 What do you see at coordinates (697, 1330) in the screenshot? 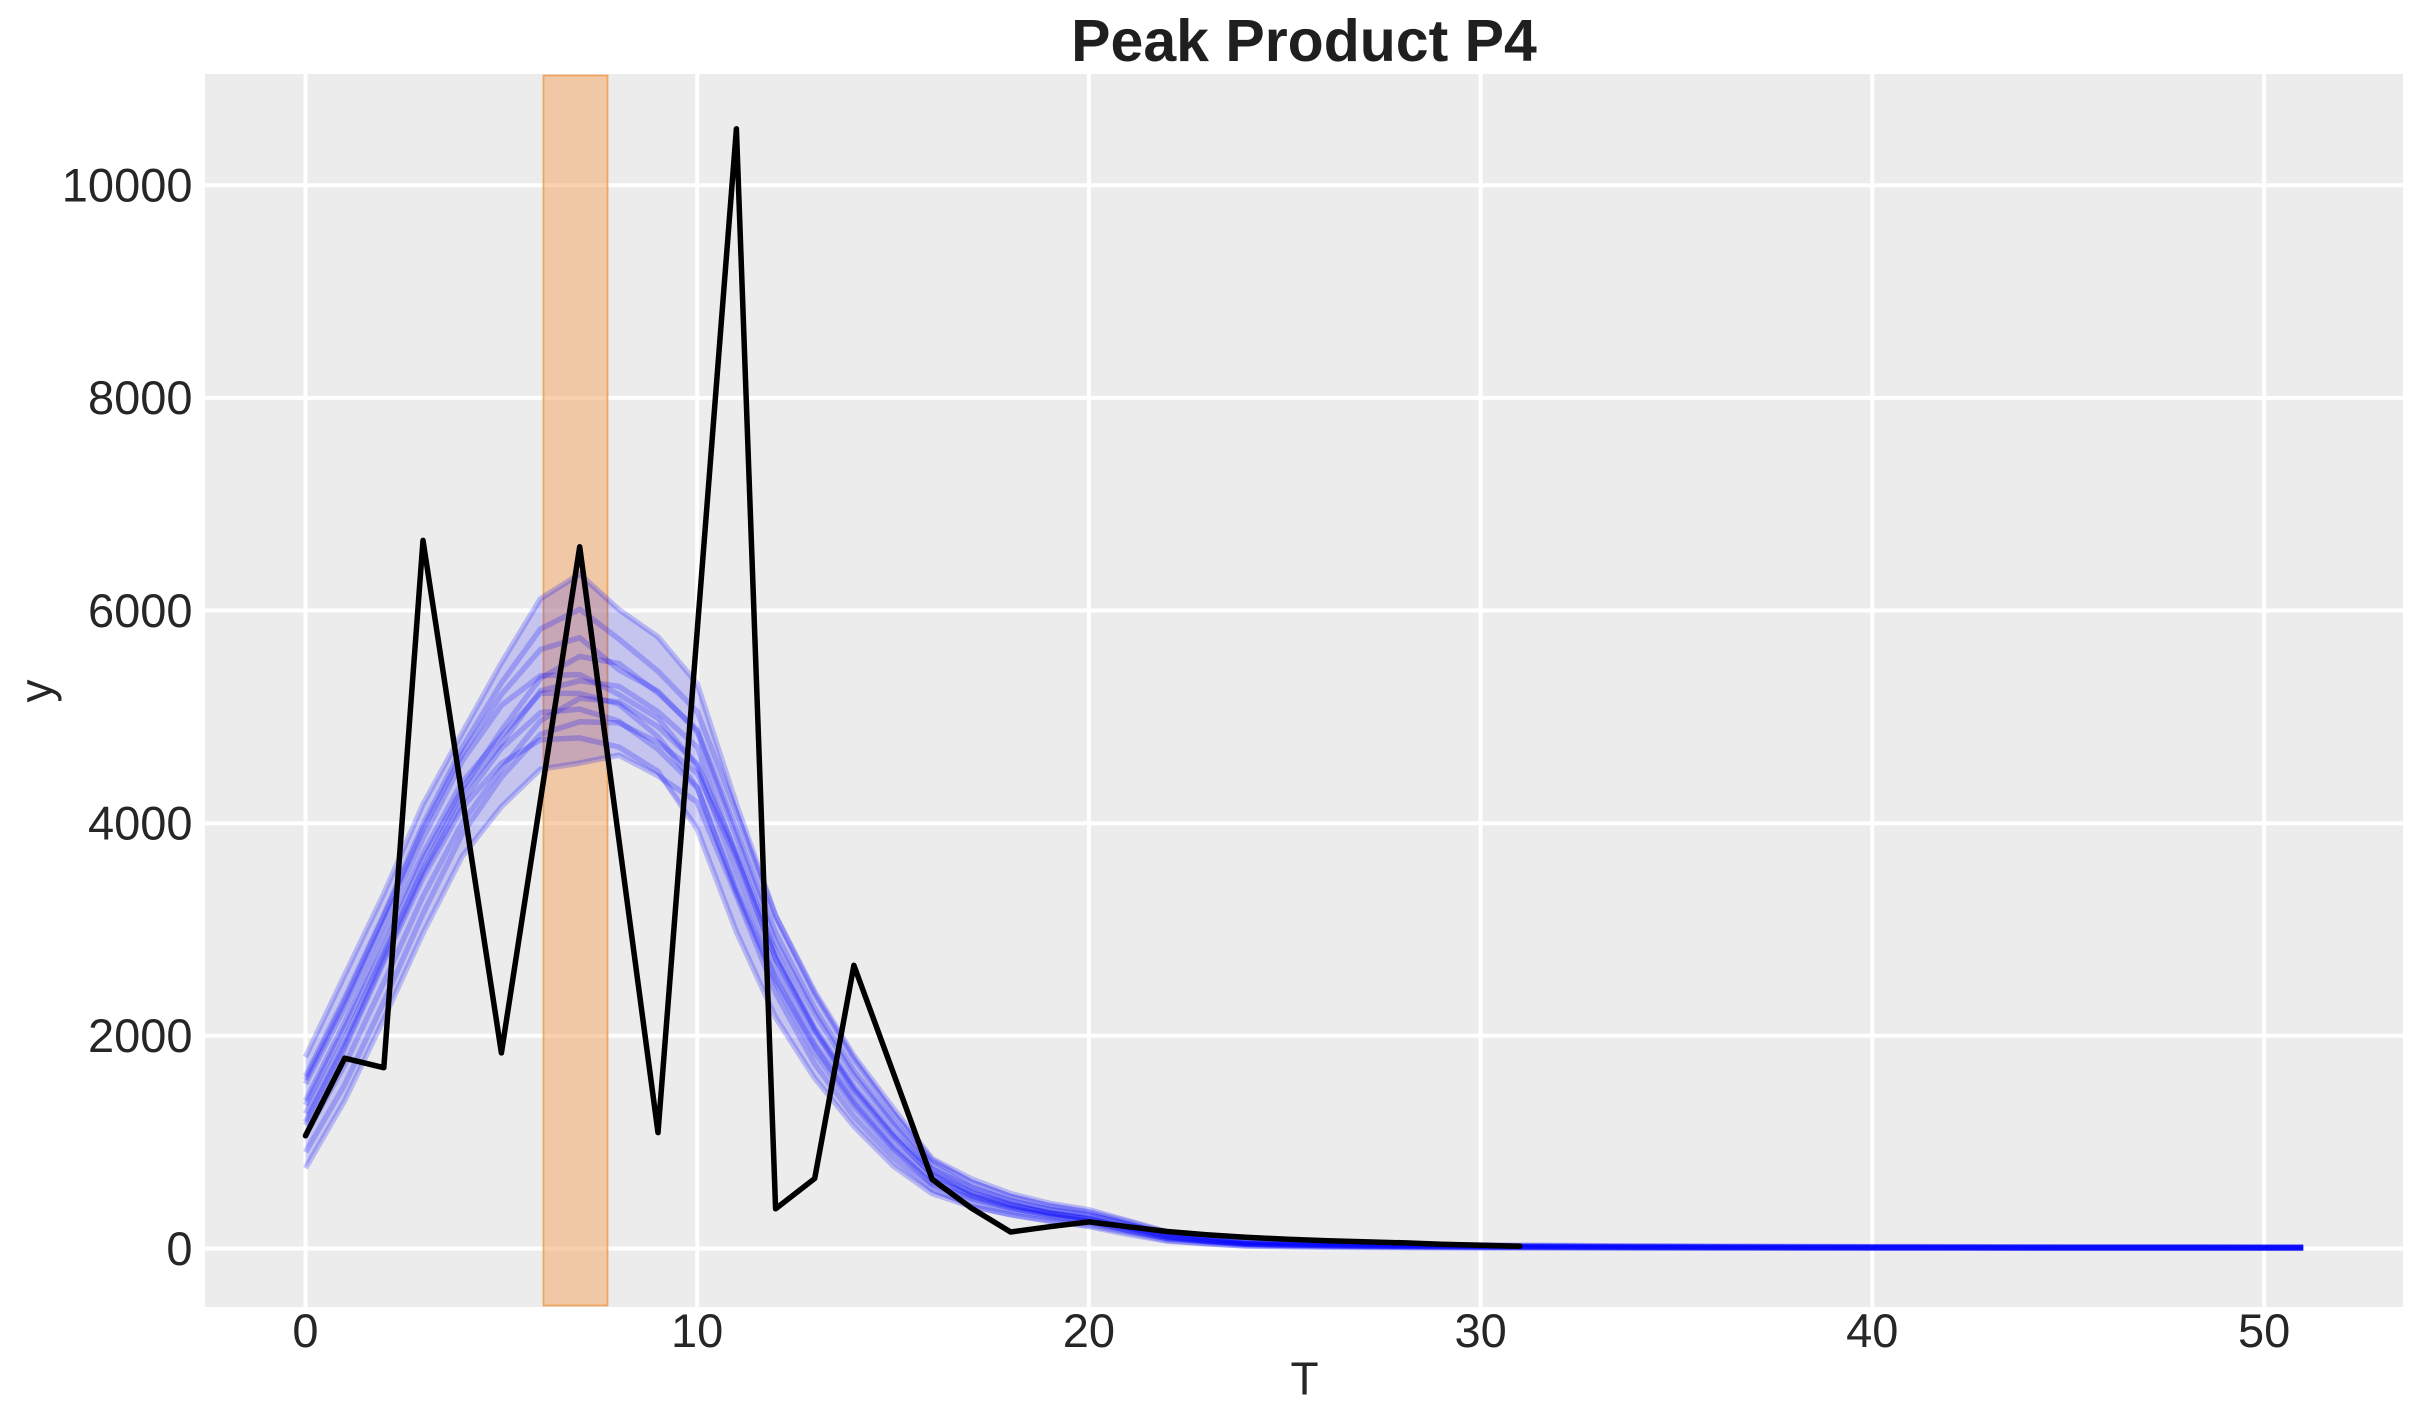
I see `svg-text: 10` at bounding box center [697, 1330].